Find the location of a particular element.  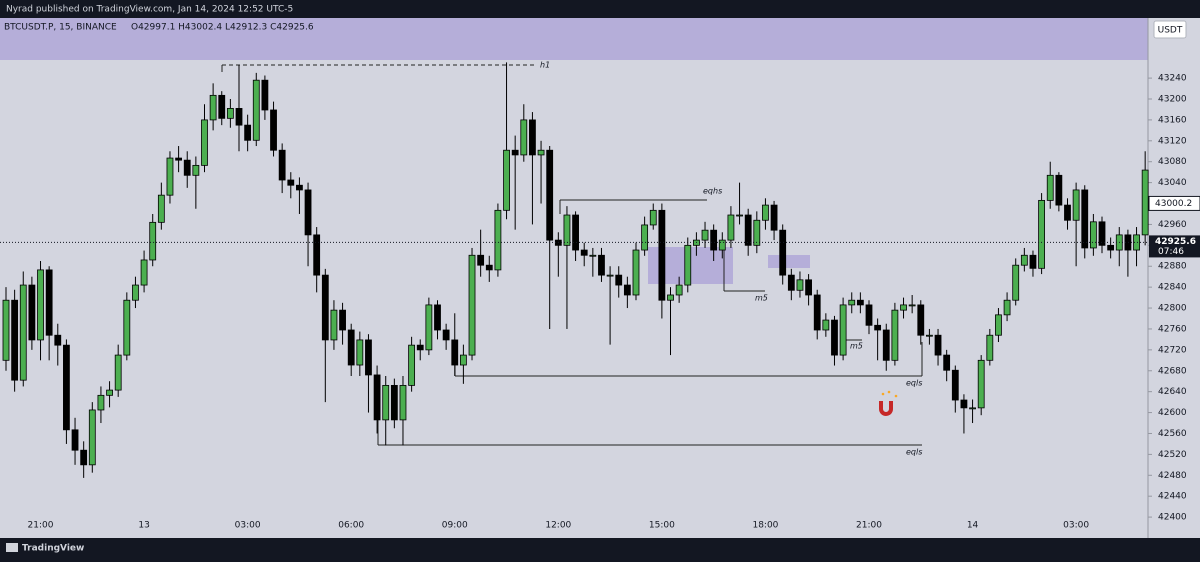

marked-price-label: 43000.2 is located at coordinates (1173, 204).